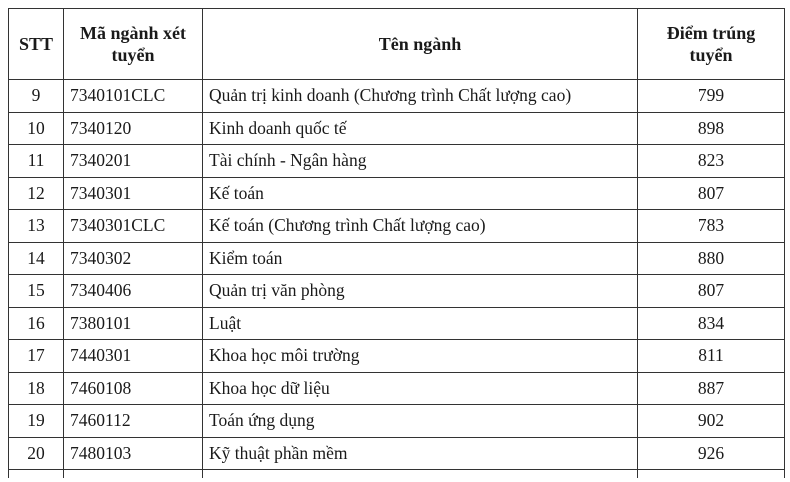 Image resolution: width=790 pixels, height=482 pixels. Describe the element at coordinates (36, 226) in the screenshot. I see `stt-cell: 13` at that location.